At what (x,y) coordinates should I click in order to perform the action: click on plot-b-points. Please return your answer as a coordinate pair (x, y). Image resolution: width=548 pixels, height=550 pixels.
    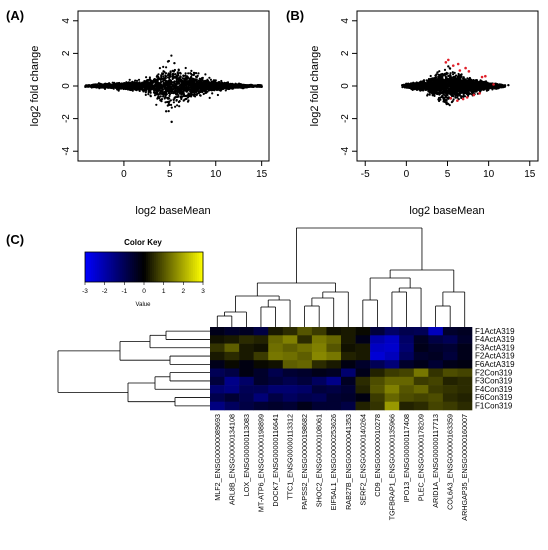
    Looking at the image, I should click on (455, 82).